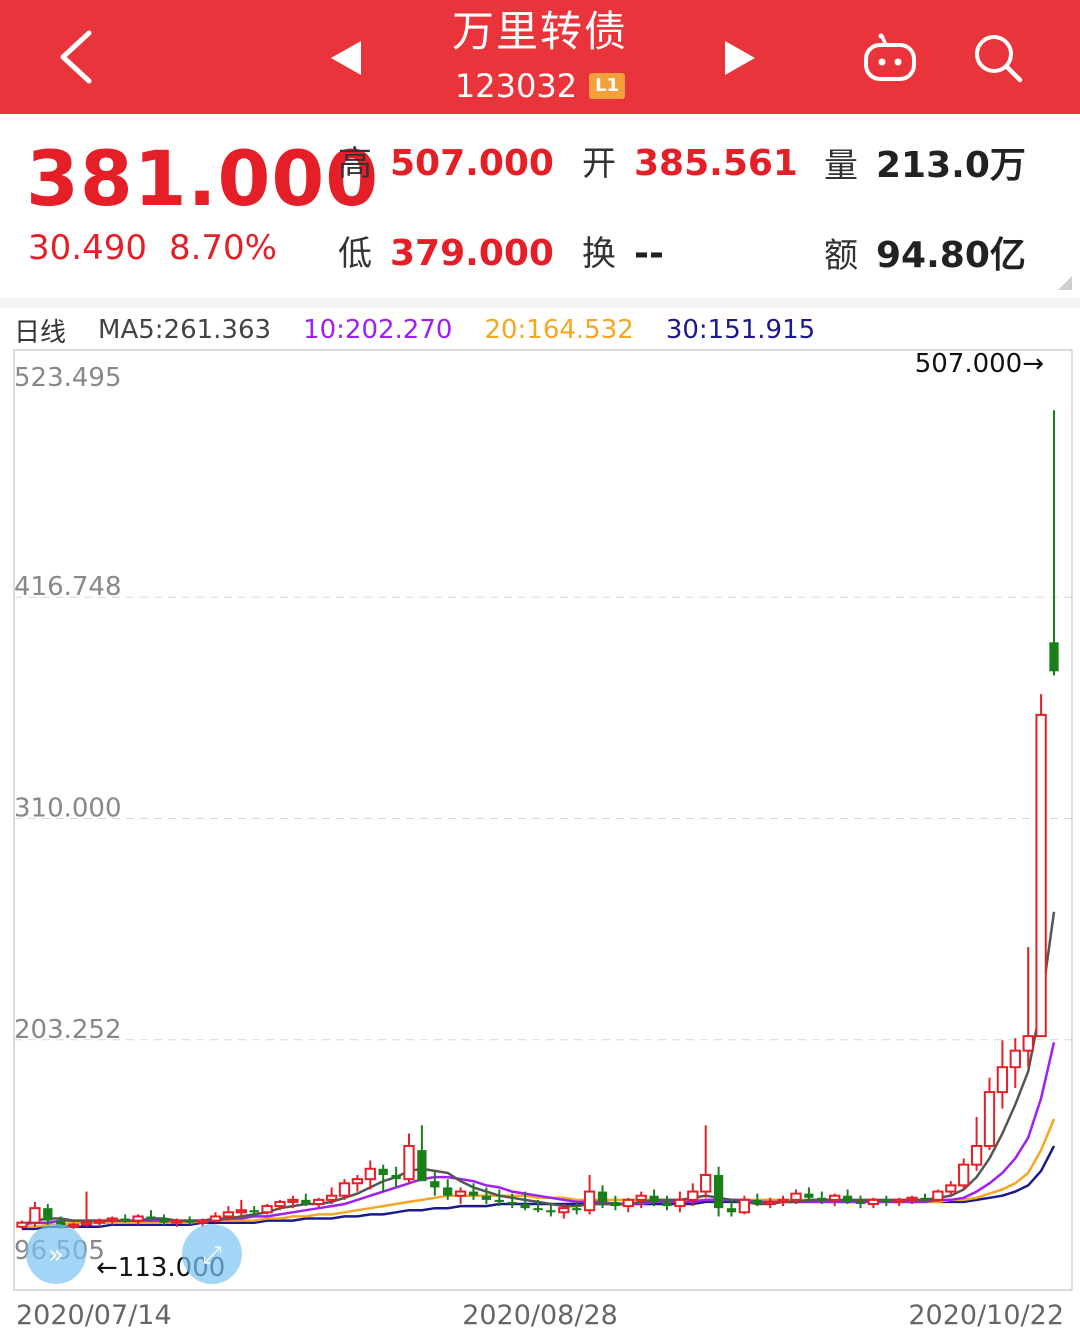 This screenshot has width=1080, height=1337. What do you see at coordinates (472, 253) in the screenshot?
I see `stat-low-value: 379.000` at bounding box center [472, 253].